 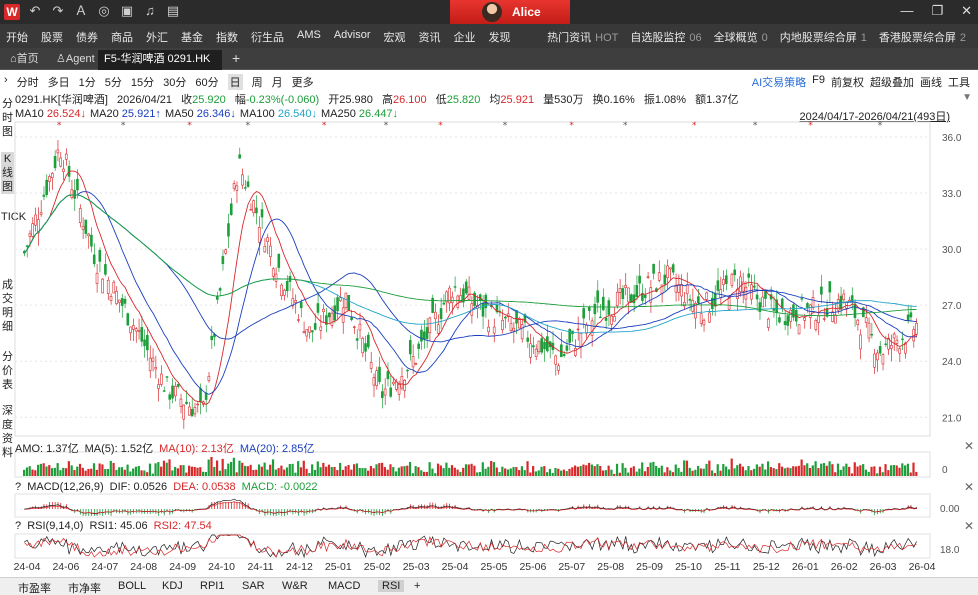 What do you see at coordinates (257, 83) in the screenshot?
I see `period-8: 周` at bounding box center [257, 83].